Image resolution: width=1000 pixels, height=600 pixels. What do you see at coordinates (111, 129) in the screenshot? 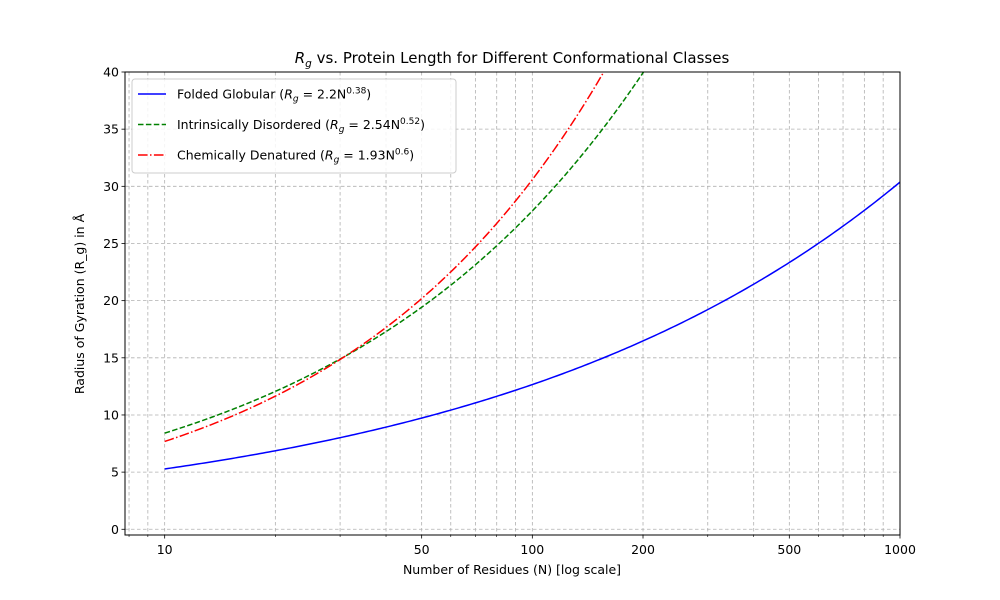
I see `y-tick-label: 35` at bounding box center [111, 129].